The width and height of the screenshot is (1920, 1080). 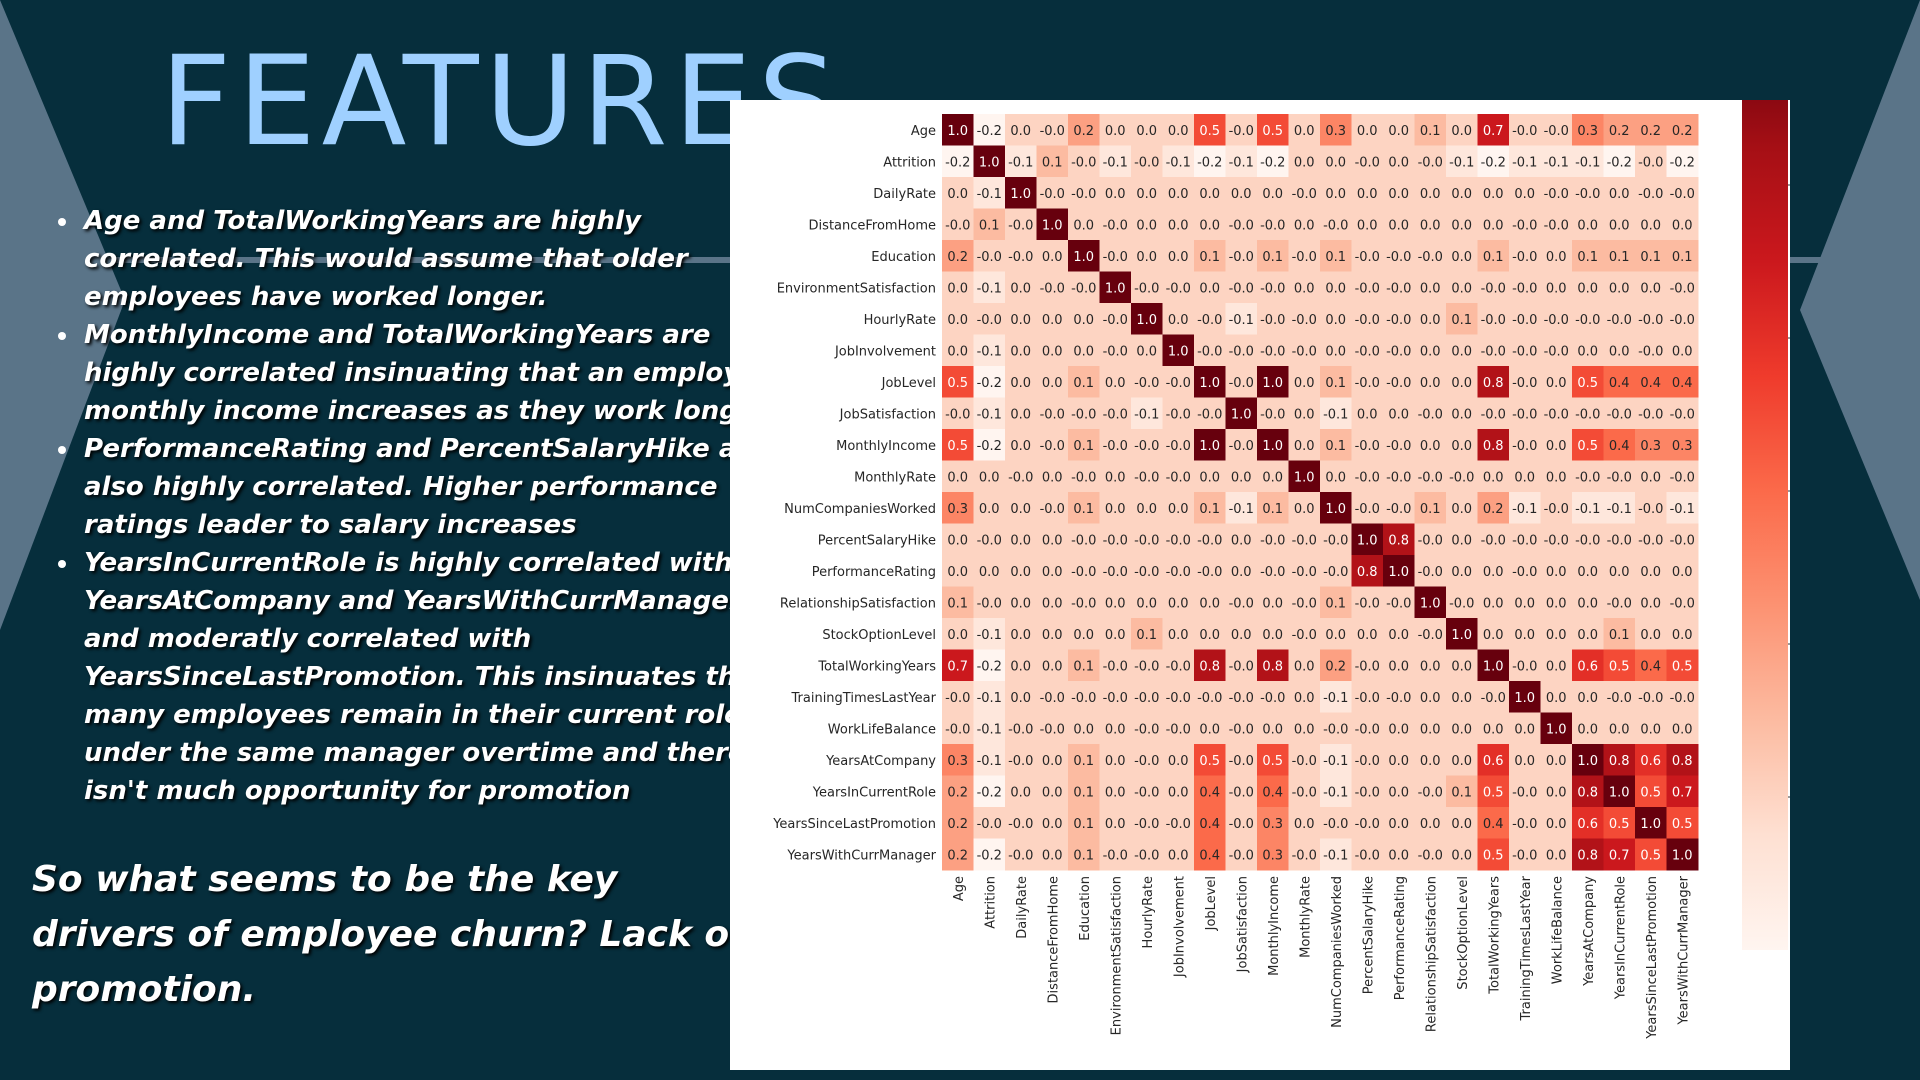 What do you see at coordinates (1148, 912) in the screenshot?
I see `x-tick-label: HourlyRate` at bounding box center [1148, 912].